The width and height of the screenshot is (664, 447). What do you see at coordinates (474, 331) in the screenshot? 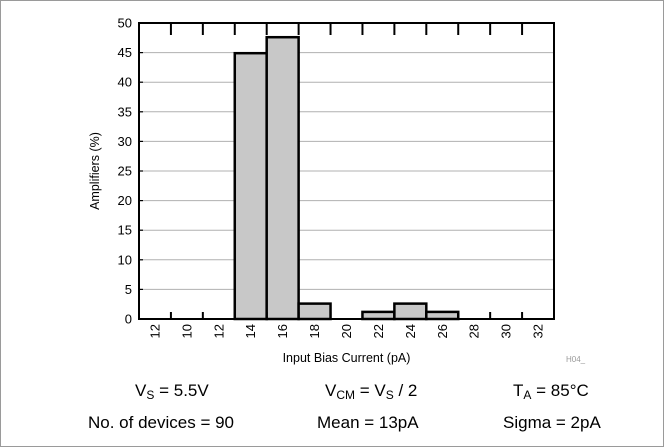
I see `x-tick-label: 28` at bounding box center [474, 331].